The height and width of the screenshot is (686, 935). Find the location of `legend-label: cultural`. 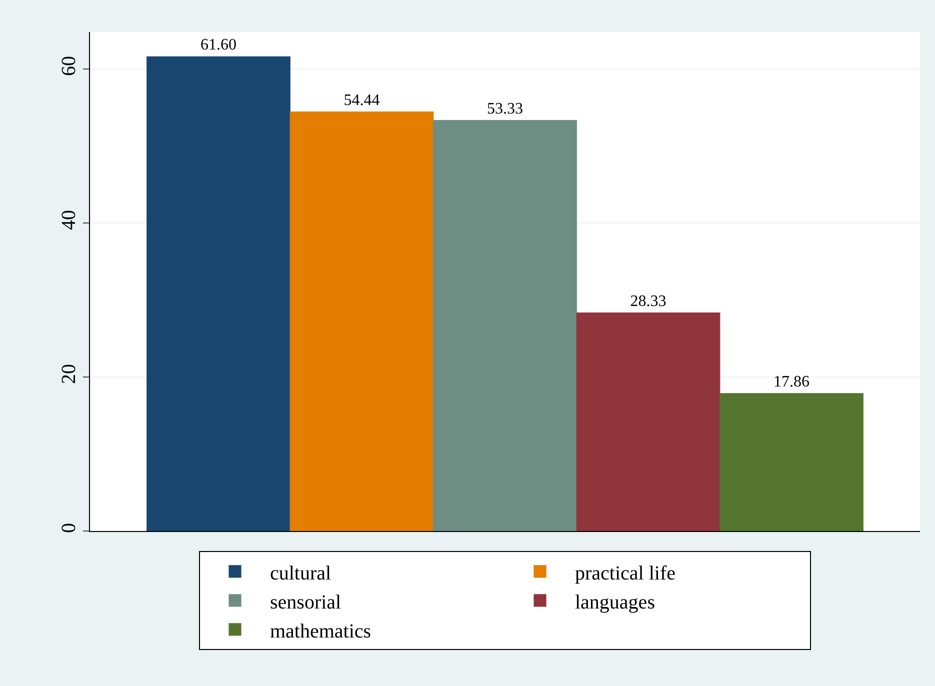

legend-label: cultural is located at coordinates (301, 573).